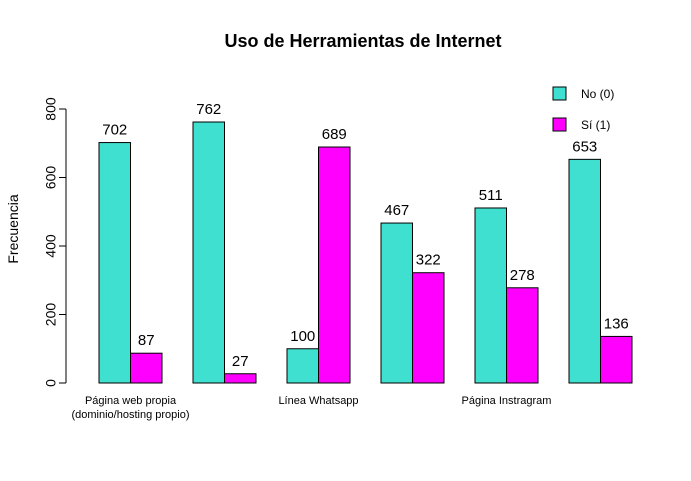  Describe the element at coordinates (51, 246) in the screenshot. I see `y-tick-label: 400` at that location.